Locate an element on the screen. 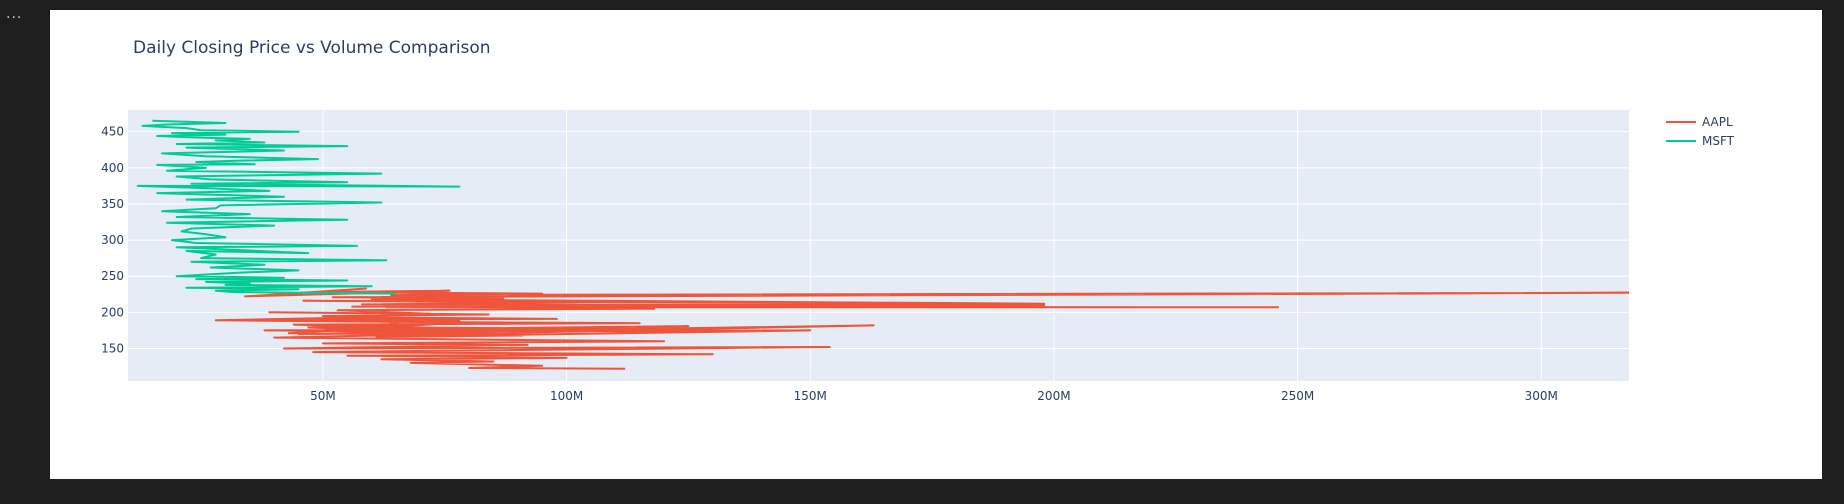  y-axis-ticks: 150 200 250 300 350 400 450 is located at coordinates (112, 240).